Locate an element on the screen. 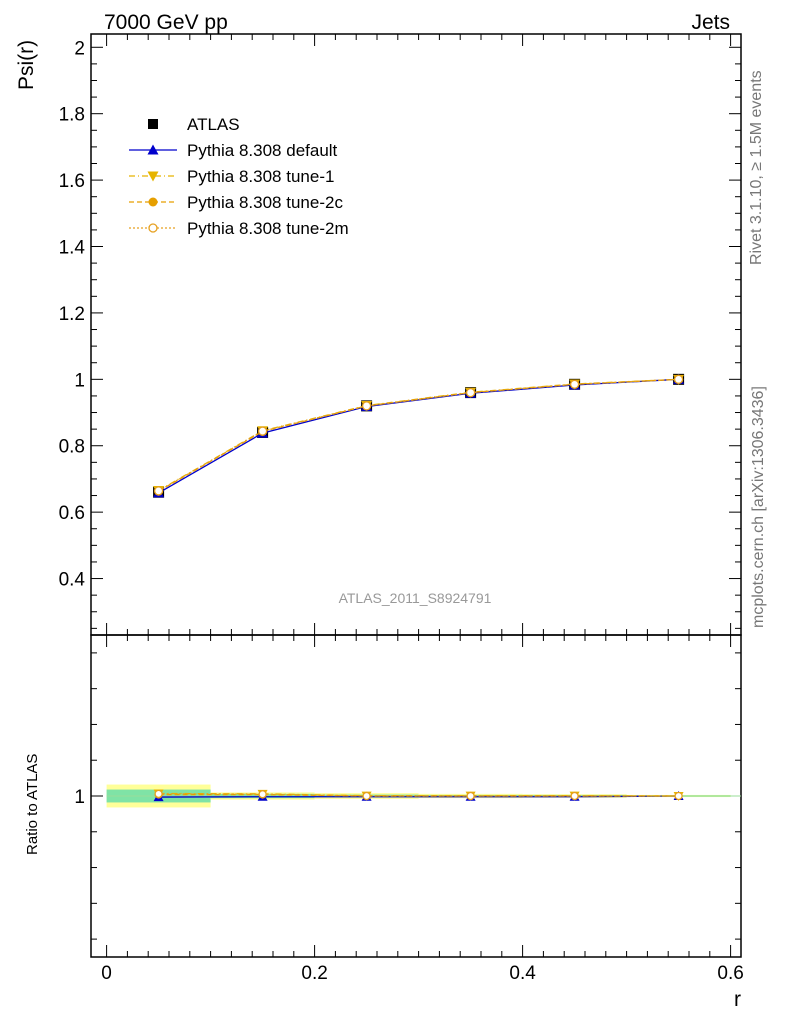 Image resolution: width=786 pixels, height=1024 pixels. mcplots-label: mcplots.cern.ch [arXiv:1306.3436] is located at coordinates (758, 507).